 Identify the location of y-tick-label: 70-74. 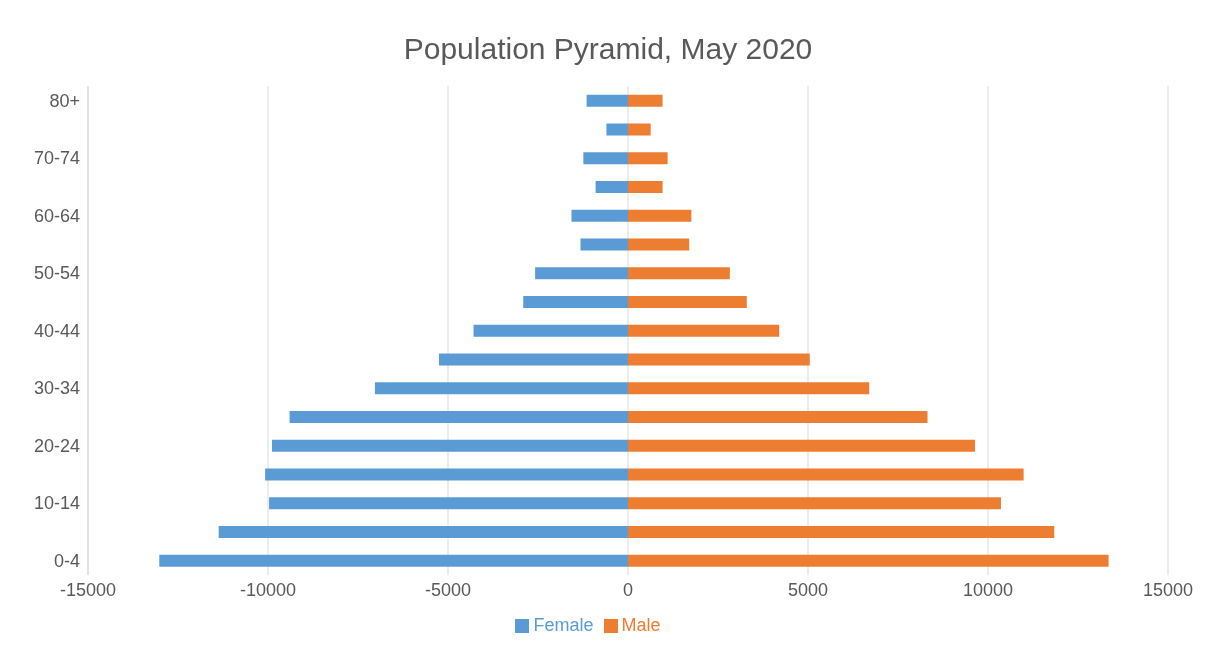
(56, 158).